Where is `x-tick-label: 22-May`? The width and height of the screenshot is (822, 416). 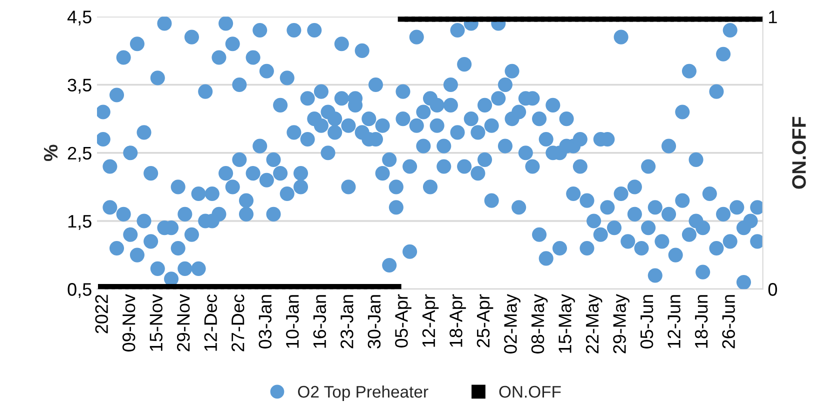
x-tick-label: 22-May is located at coordinates (594, 324).